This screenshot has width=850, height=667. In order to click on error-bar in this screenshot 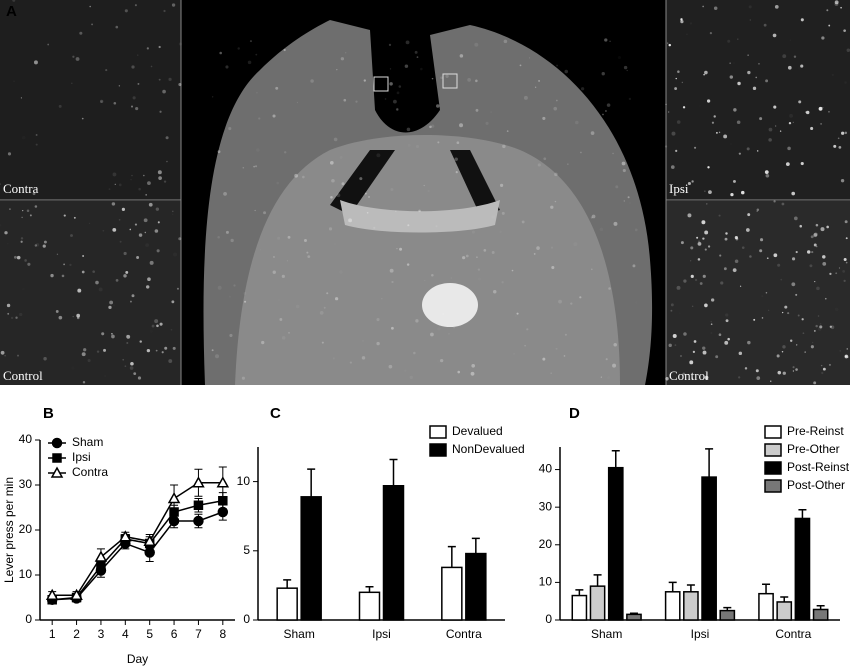, I will do `click(597, 580)`.